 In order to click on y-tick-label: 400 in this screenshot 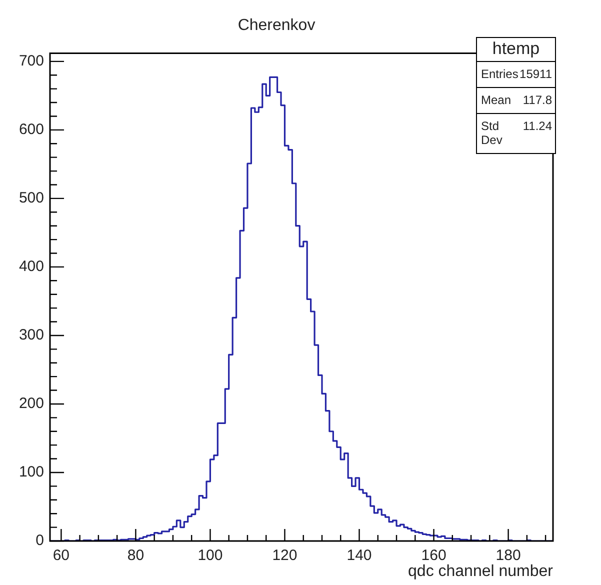, I will do `click(31, 267)`.